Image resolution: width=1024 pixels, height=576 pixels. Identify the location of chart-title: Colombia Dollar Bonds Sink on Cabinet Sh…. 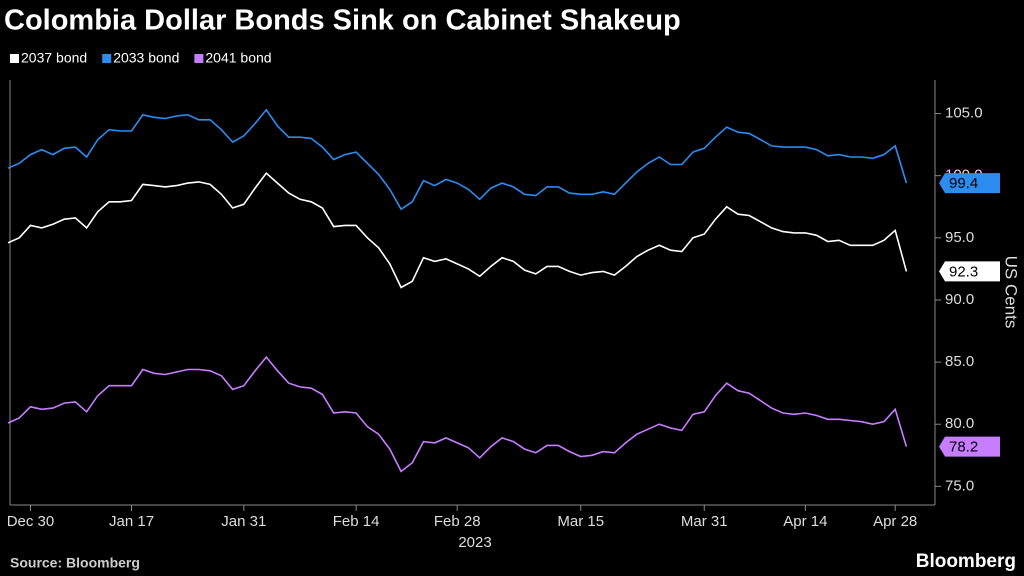
(342, 21).